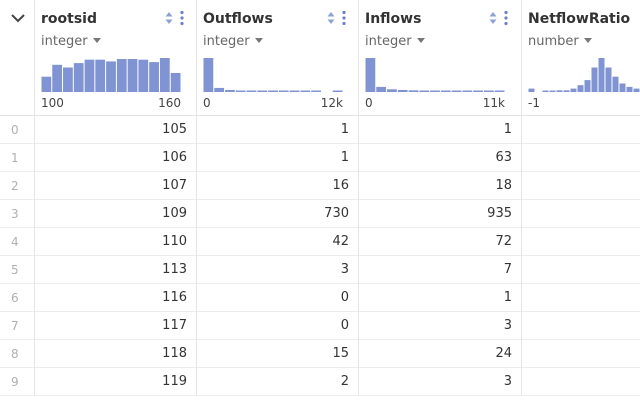  Describe the element at coordinates (52, 103) in the screenshot. I see `histogram-min: 100` at that location.